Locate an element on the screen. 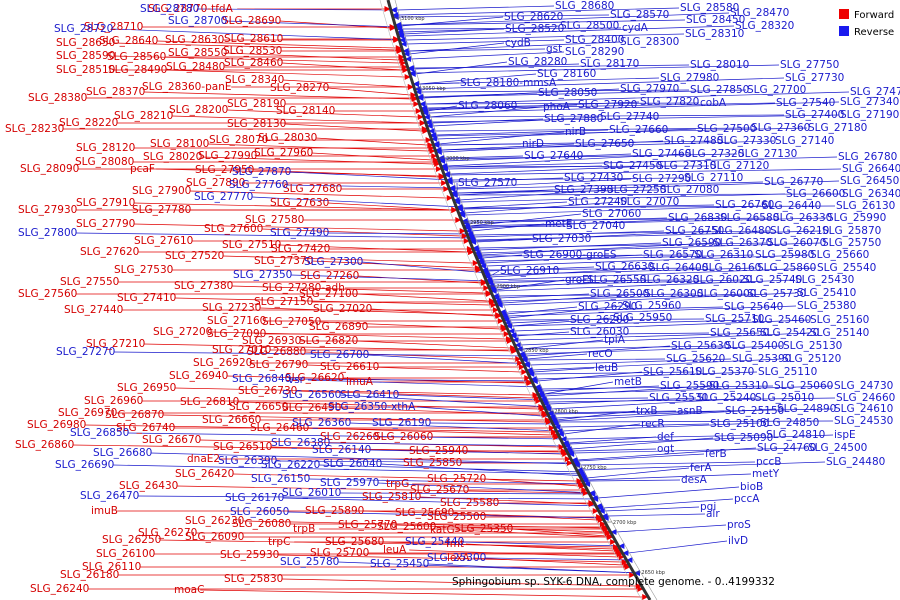 Image resolution: width=900 pixels, height=600 pixels. reverse-gene-label: SLG_25130 is located at coordinates (812, 346).